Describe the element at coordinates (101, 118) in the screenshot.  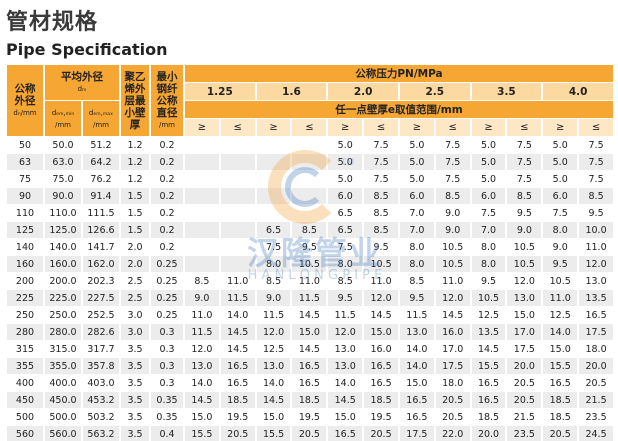
I see `header-cell: dₑₘ,ₘₐₓ /mm` at that location.